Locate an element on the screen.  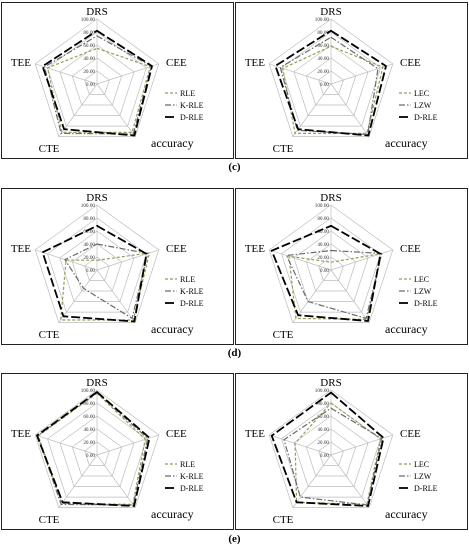
legend-label-lec: LEC is located at coordinates (421, 93).